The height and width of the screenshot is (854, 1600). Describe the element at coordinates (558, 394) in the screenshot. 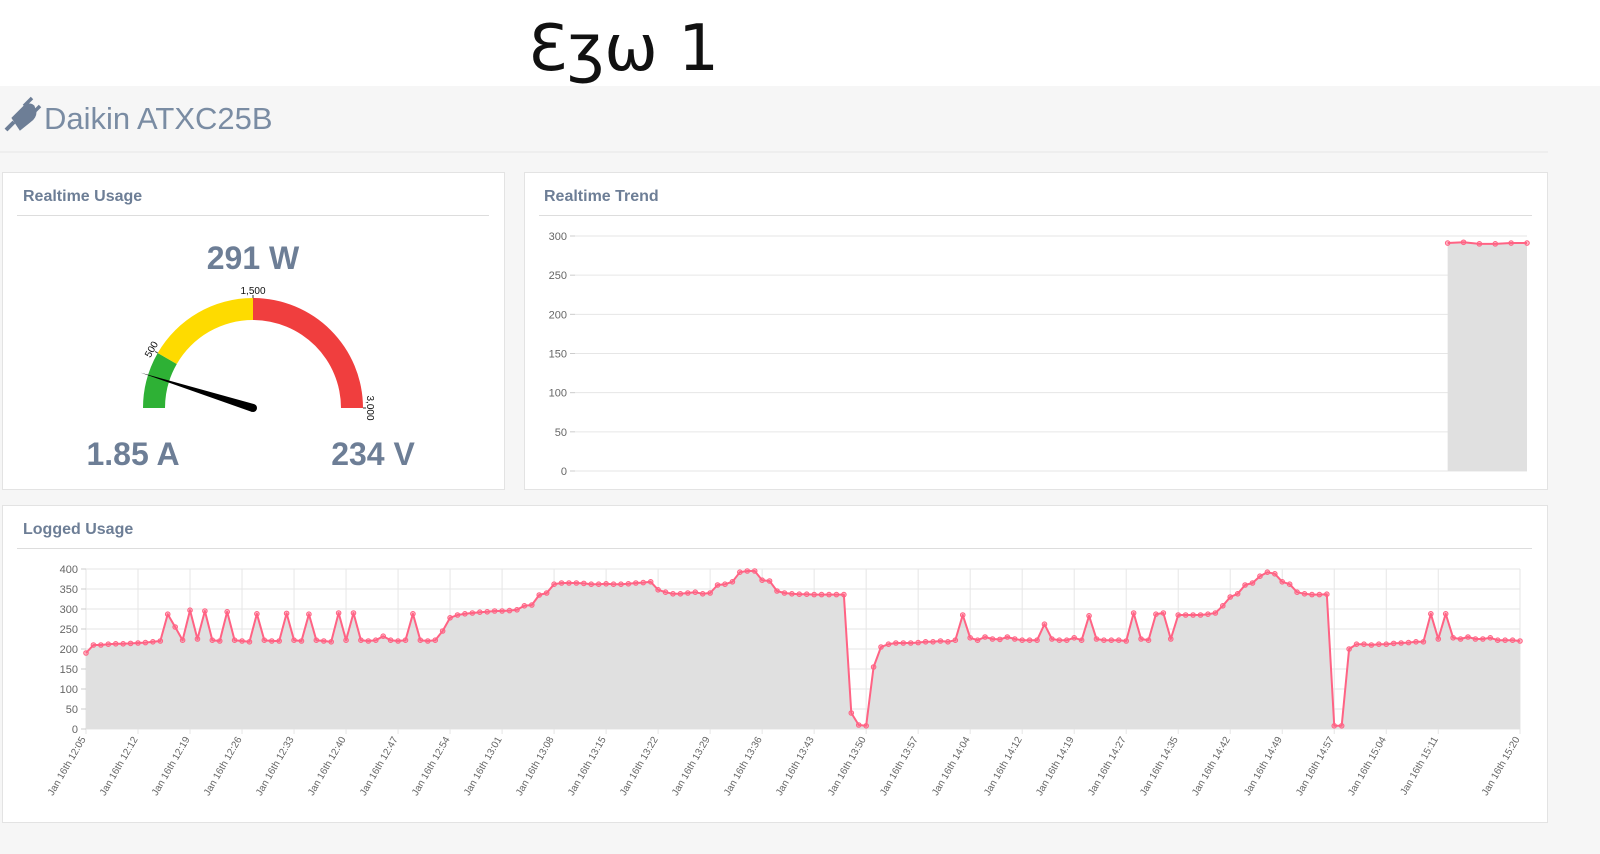

I see `y-tick-label: 100` at that location.